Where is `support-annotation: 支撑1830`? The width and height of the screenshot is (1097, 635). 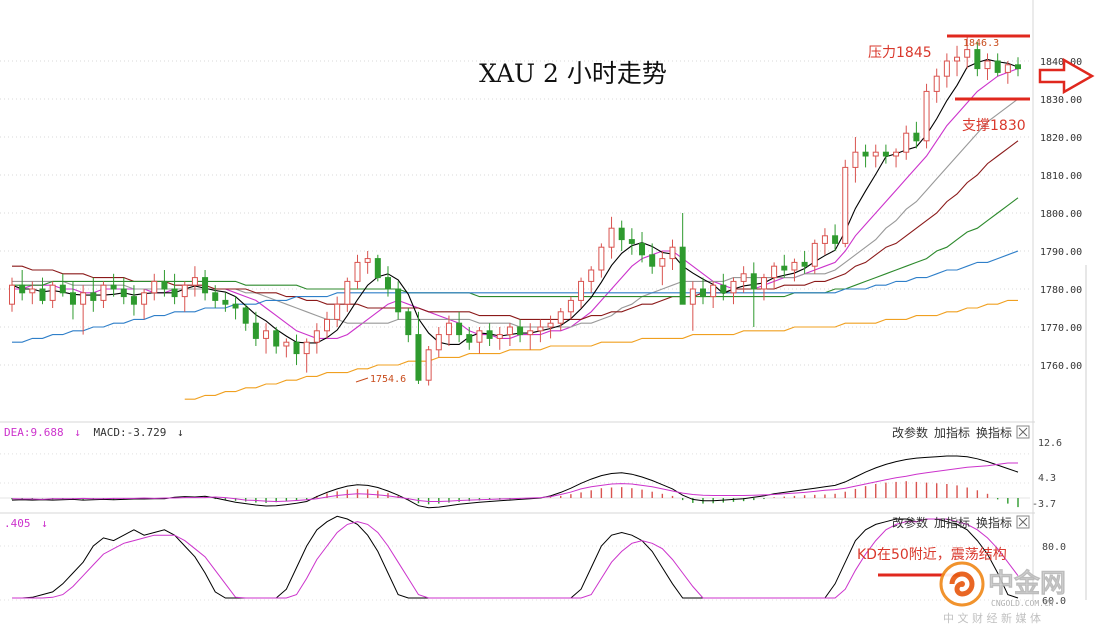 support-annotation: 支撑1830 is located at coordinates (992, 115).